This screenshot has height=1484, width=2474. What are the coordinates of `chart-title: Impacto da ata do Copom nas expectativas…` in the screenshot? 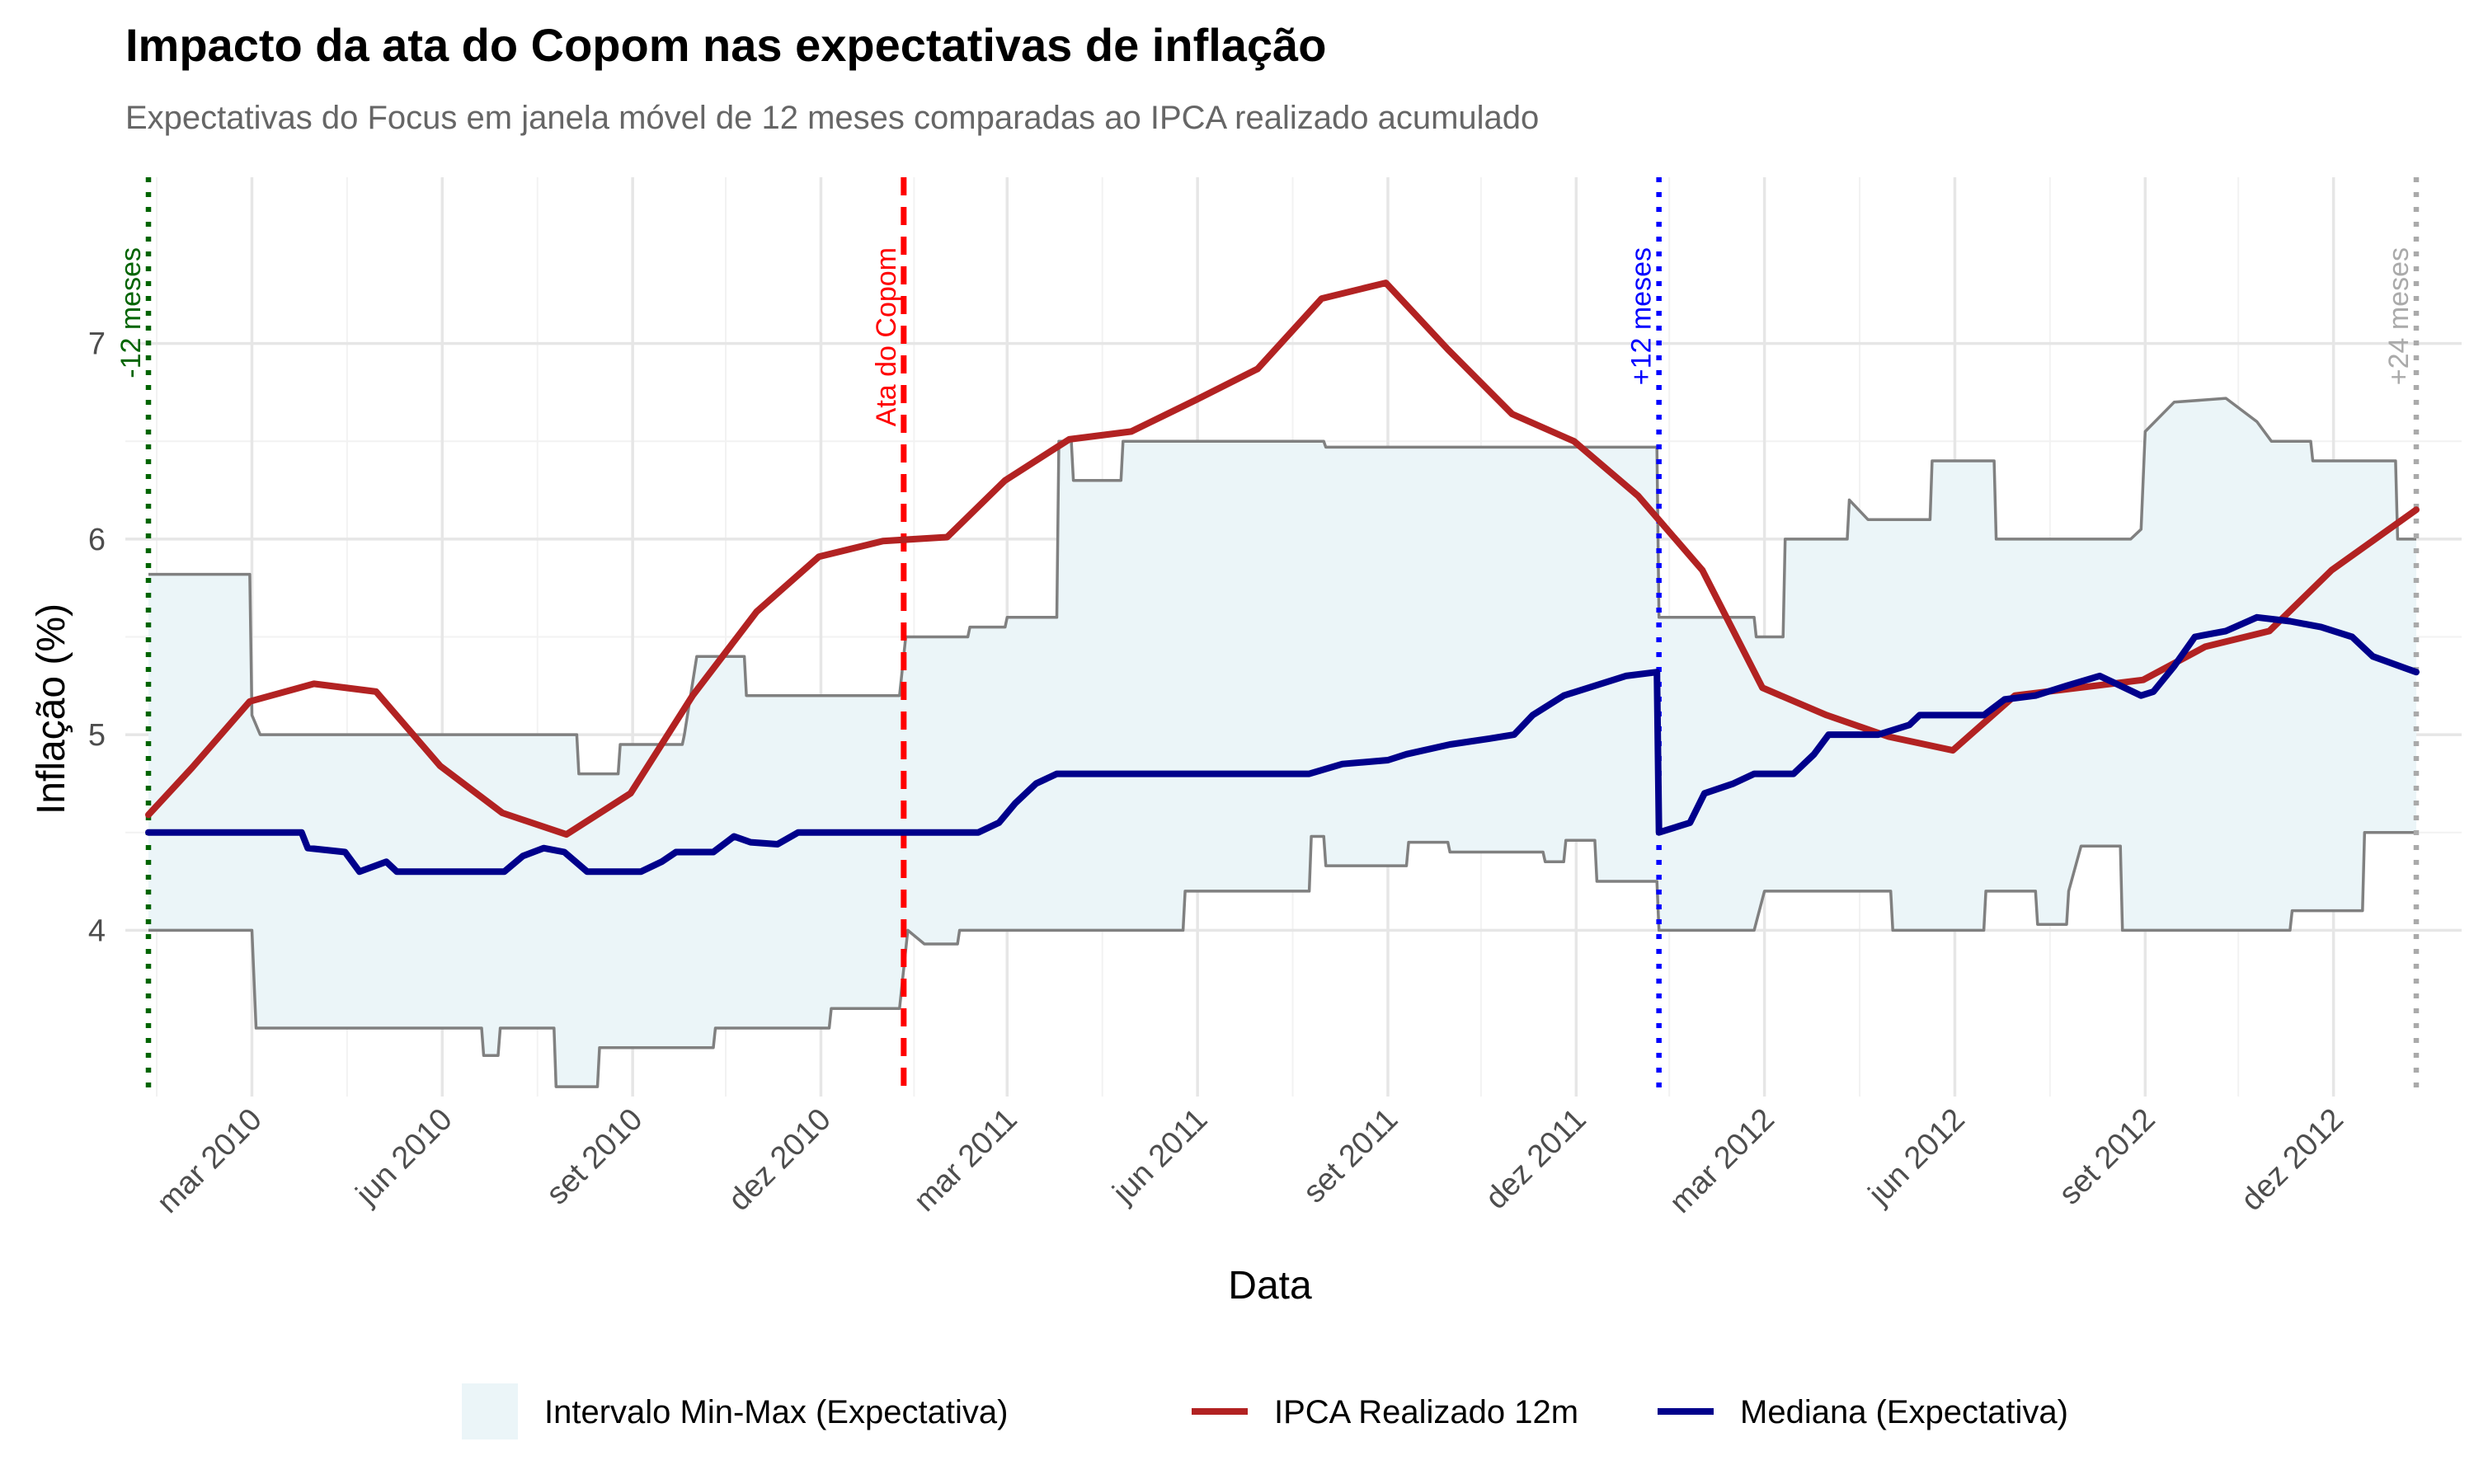 It's located at (725, 45).